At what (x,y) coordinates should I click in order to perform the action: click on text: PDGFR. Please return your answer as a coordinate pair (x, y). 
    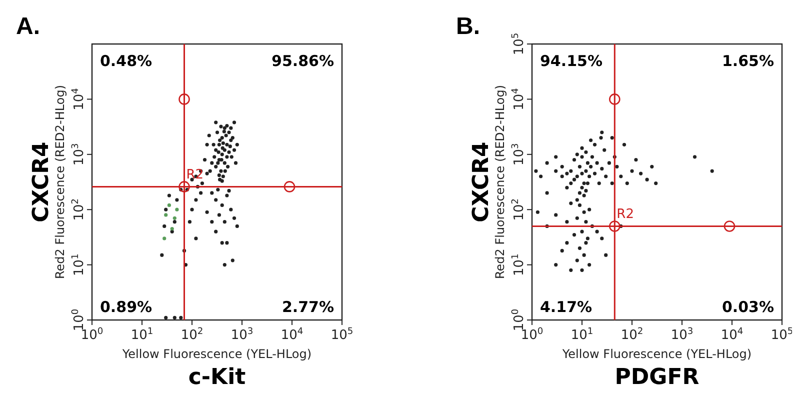
    Looking at the image, I should click on (657, 377).